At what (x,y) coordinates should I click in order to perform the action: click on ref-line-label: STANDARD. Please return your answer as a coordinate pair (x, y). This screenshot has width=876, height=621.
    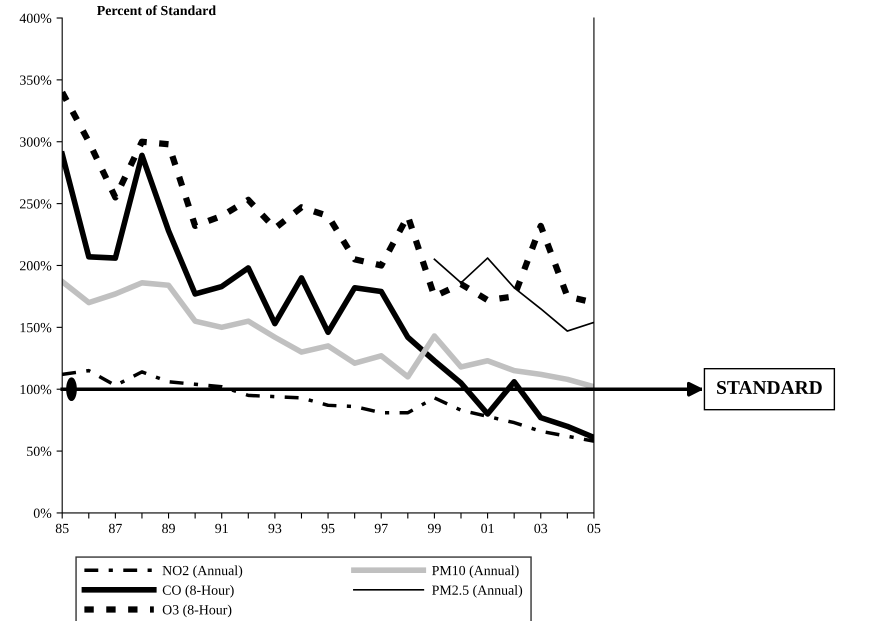
    Looking at the image, I should click on (769, 387).